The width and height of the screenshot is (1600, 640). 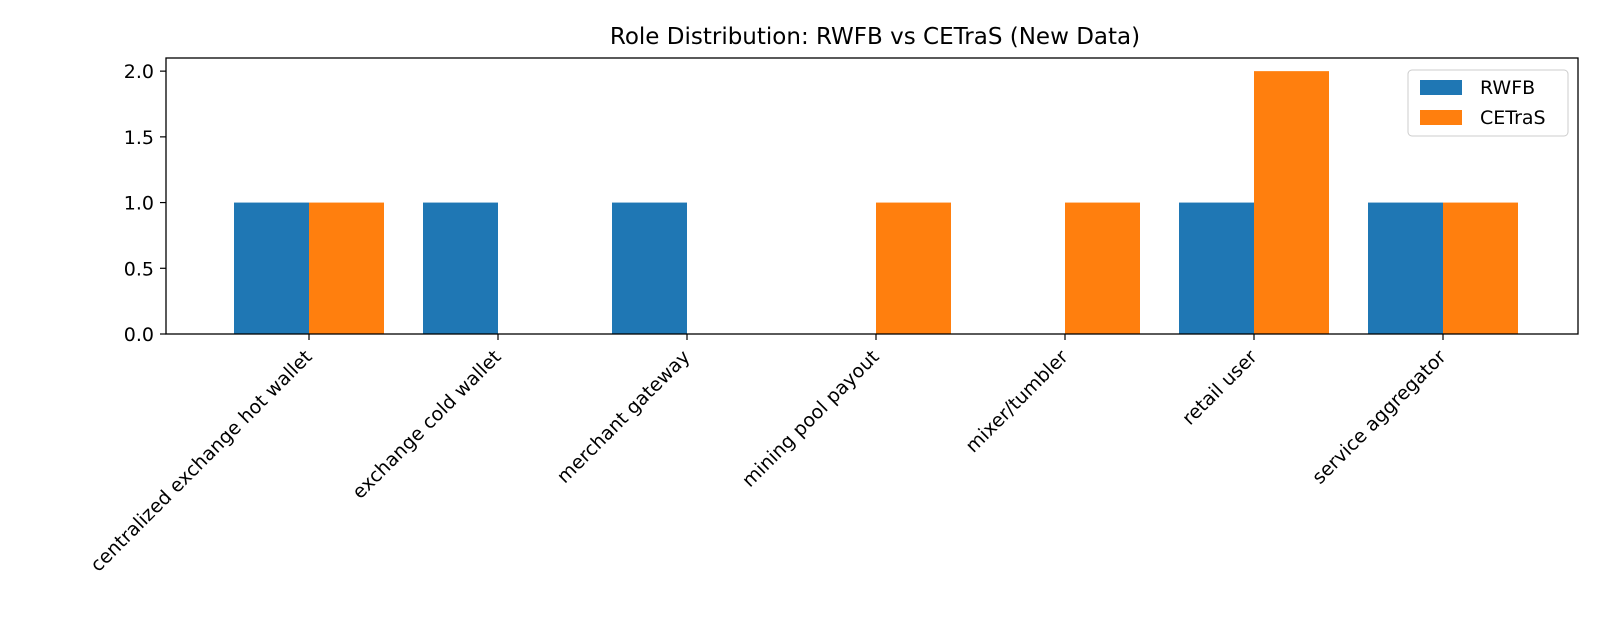 I want to click on y-tick-label: 0.0, so click(x=139, y=335).